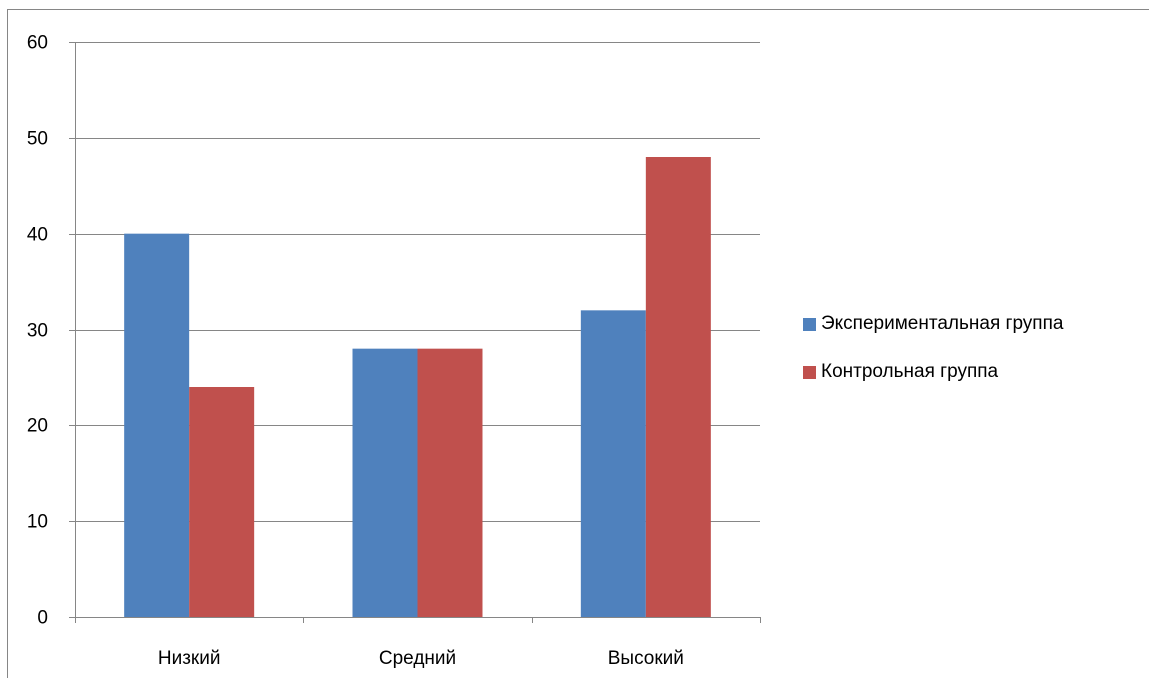 The image size is (1149, 678). I want to click on y-tick-label: 10, so click(37, 522).